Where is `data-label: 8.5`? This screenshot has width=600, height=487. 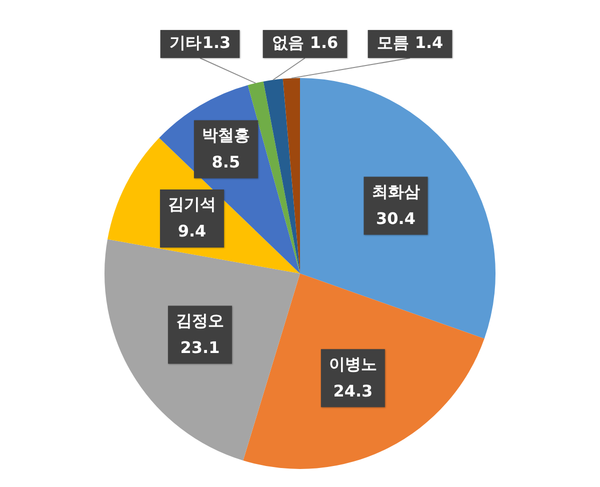 data-label: 8.5 is located at coordinates (226, 162).